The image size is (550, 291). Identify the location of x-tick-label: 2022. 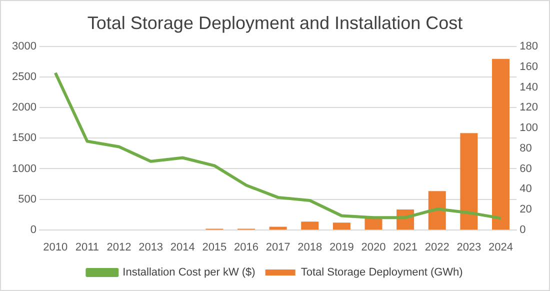
(437, 247).